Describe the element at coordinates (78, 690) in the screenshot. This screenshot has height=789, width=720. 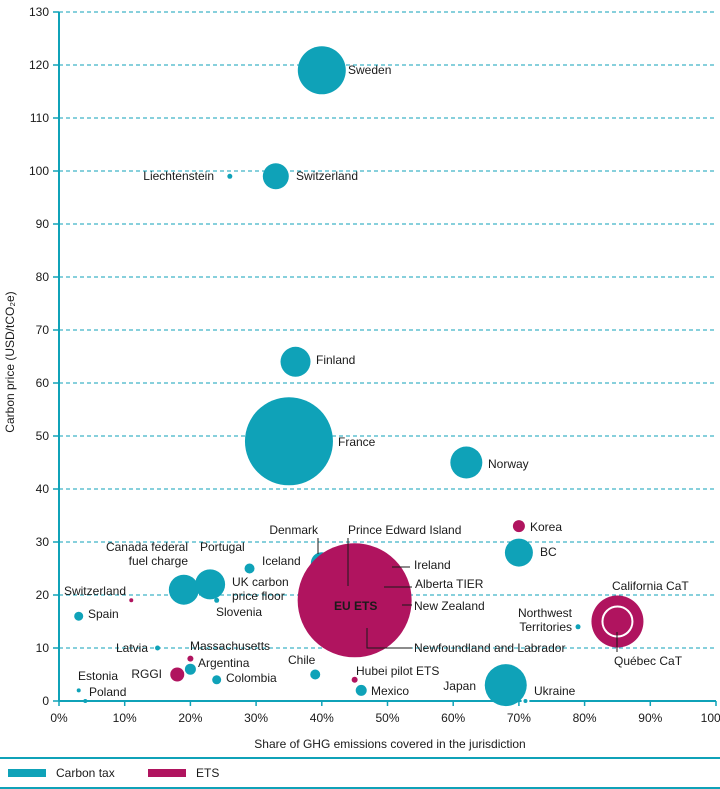
I see `bubble-tax-estonia` at that location.